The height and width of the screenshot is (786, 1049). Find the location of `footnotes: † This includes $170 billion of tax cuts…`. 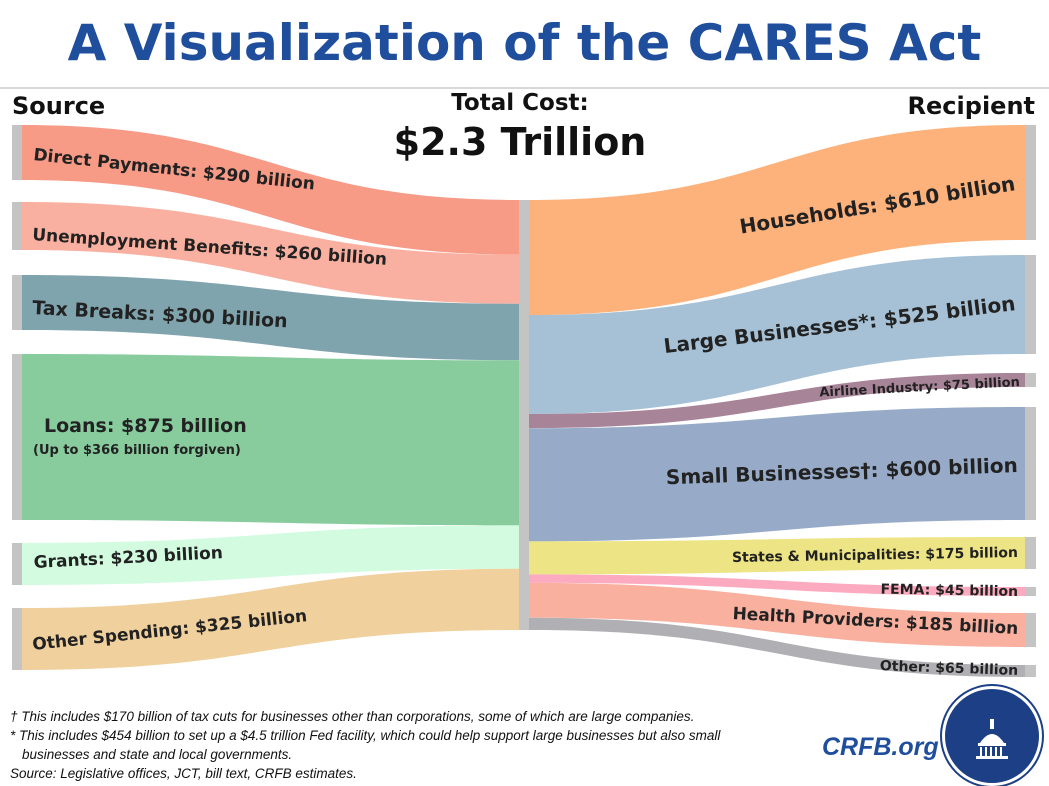

footnotes: † This includes $170 billion of tax cuts… is located at coordinates (365, 745).